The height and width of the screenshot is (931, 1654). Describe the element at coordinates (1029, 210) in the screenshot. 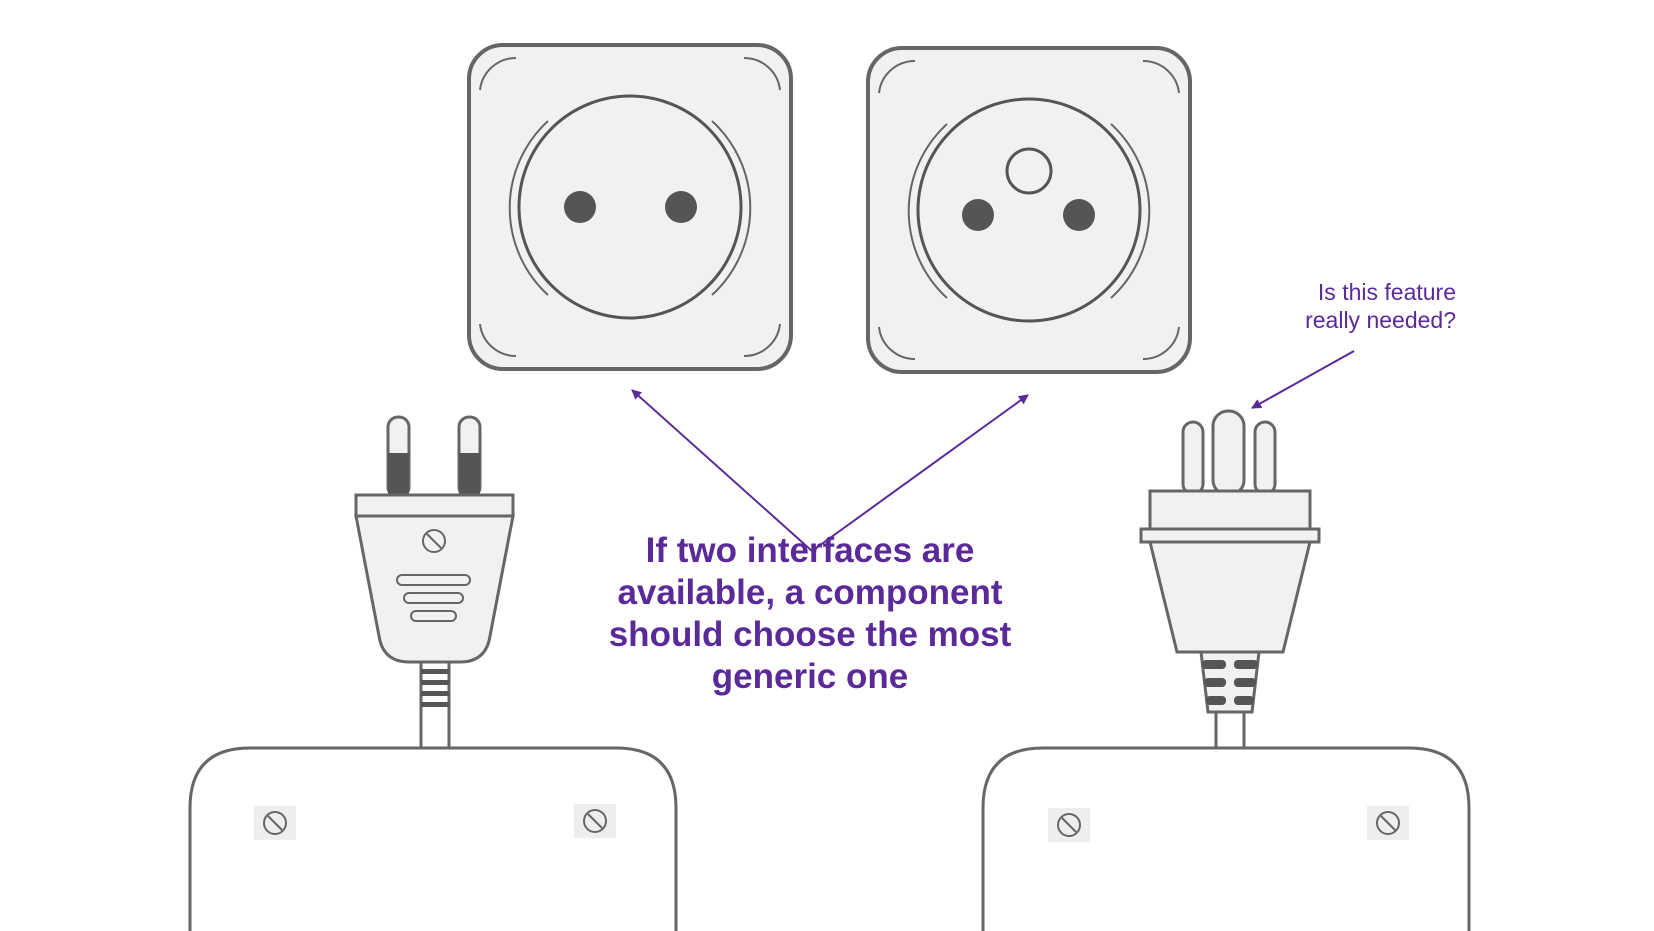

I see `grounded-socket-icon` at that location.